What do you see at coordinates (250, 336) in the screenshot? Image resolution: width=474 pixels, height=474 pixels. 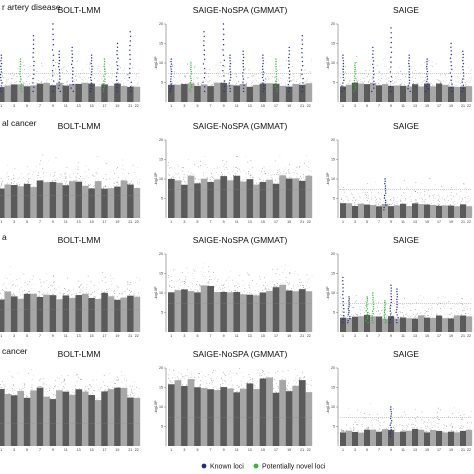 I see `x-tick-label: 13` at bounding box center [250, 336].